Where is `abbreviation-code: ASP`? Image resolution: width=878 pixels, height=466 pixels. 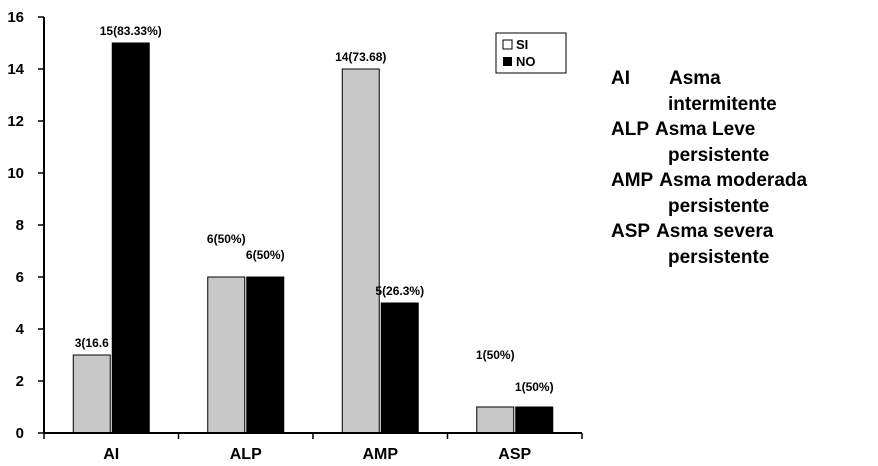 abbreviation-code: ASP is located at coordinates (631, 231).